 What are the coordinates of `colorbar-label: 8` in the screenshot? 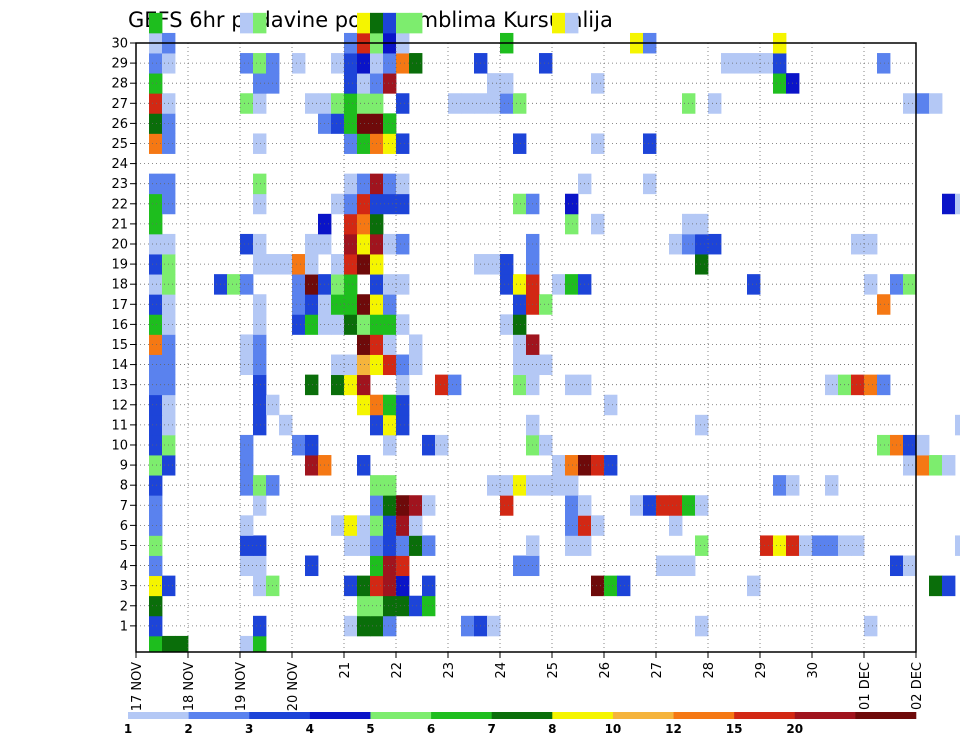 It's located at (552, 729).